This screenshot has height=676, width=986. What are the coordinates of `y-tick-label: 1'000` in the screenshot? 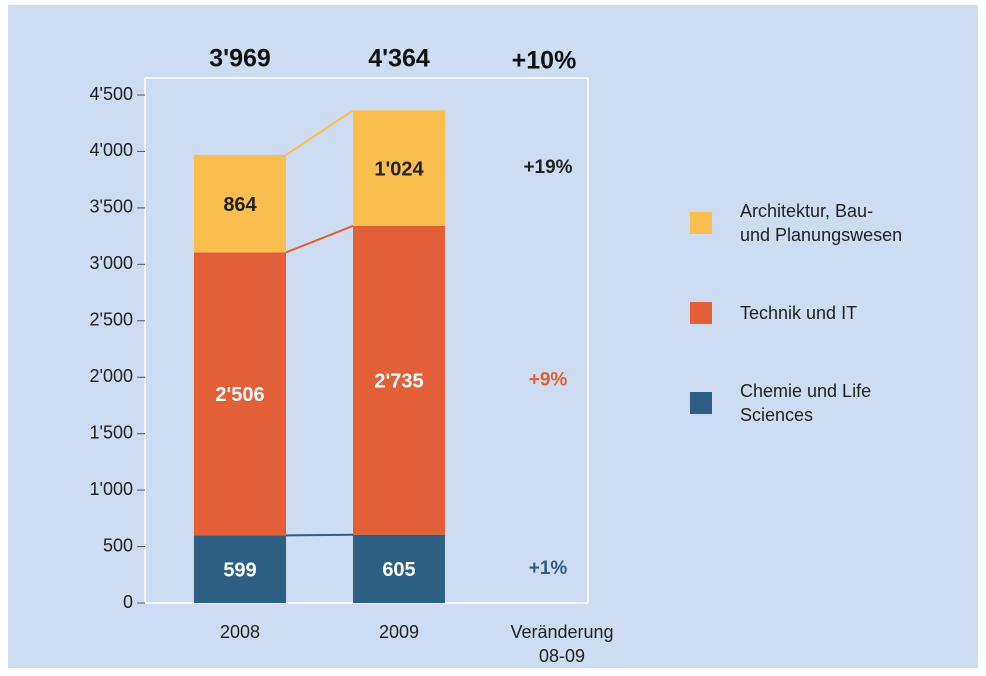 It's located at (111, 489).